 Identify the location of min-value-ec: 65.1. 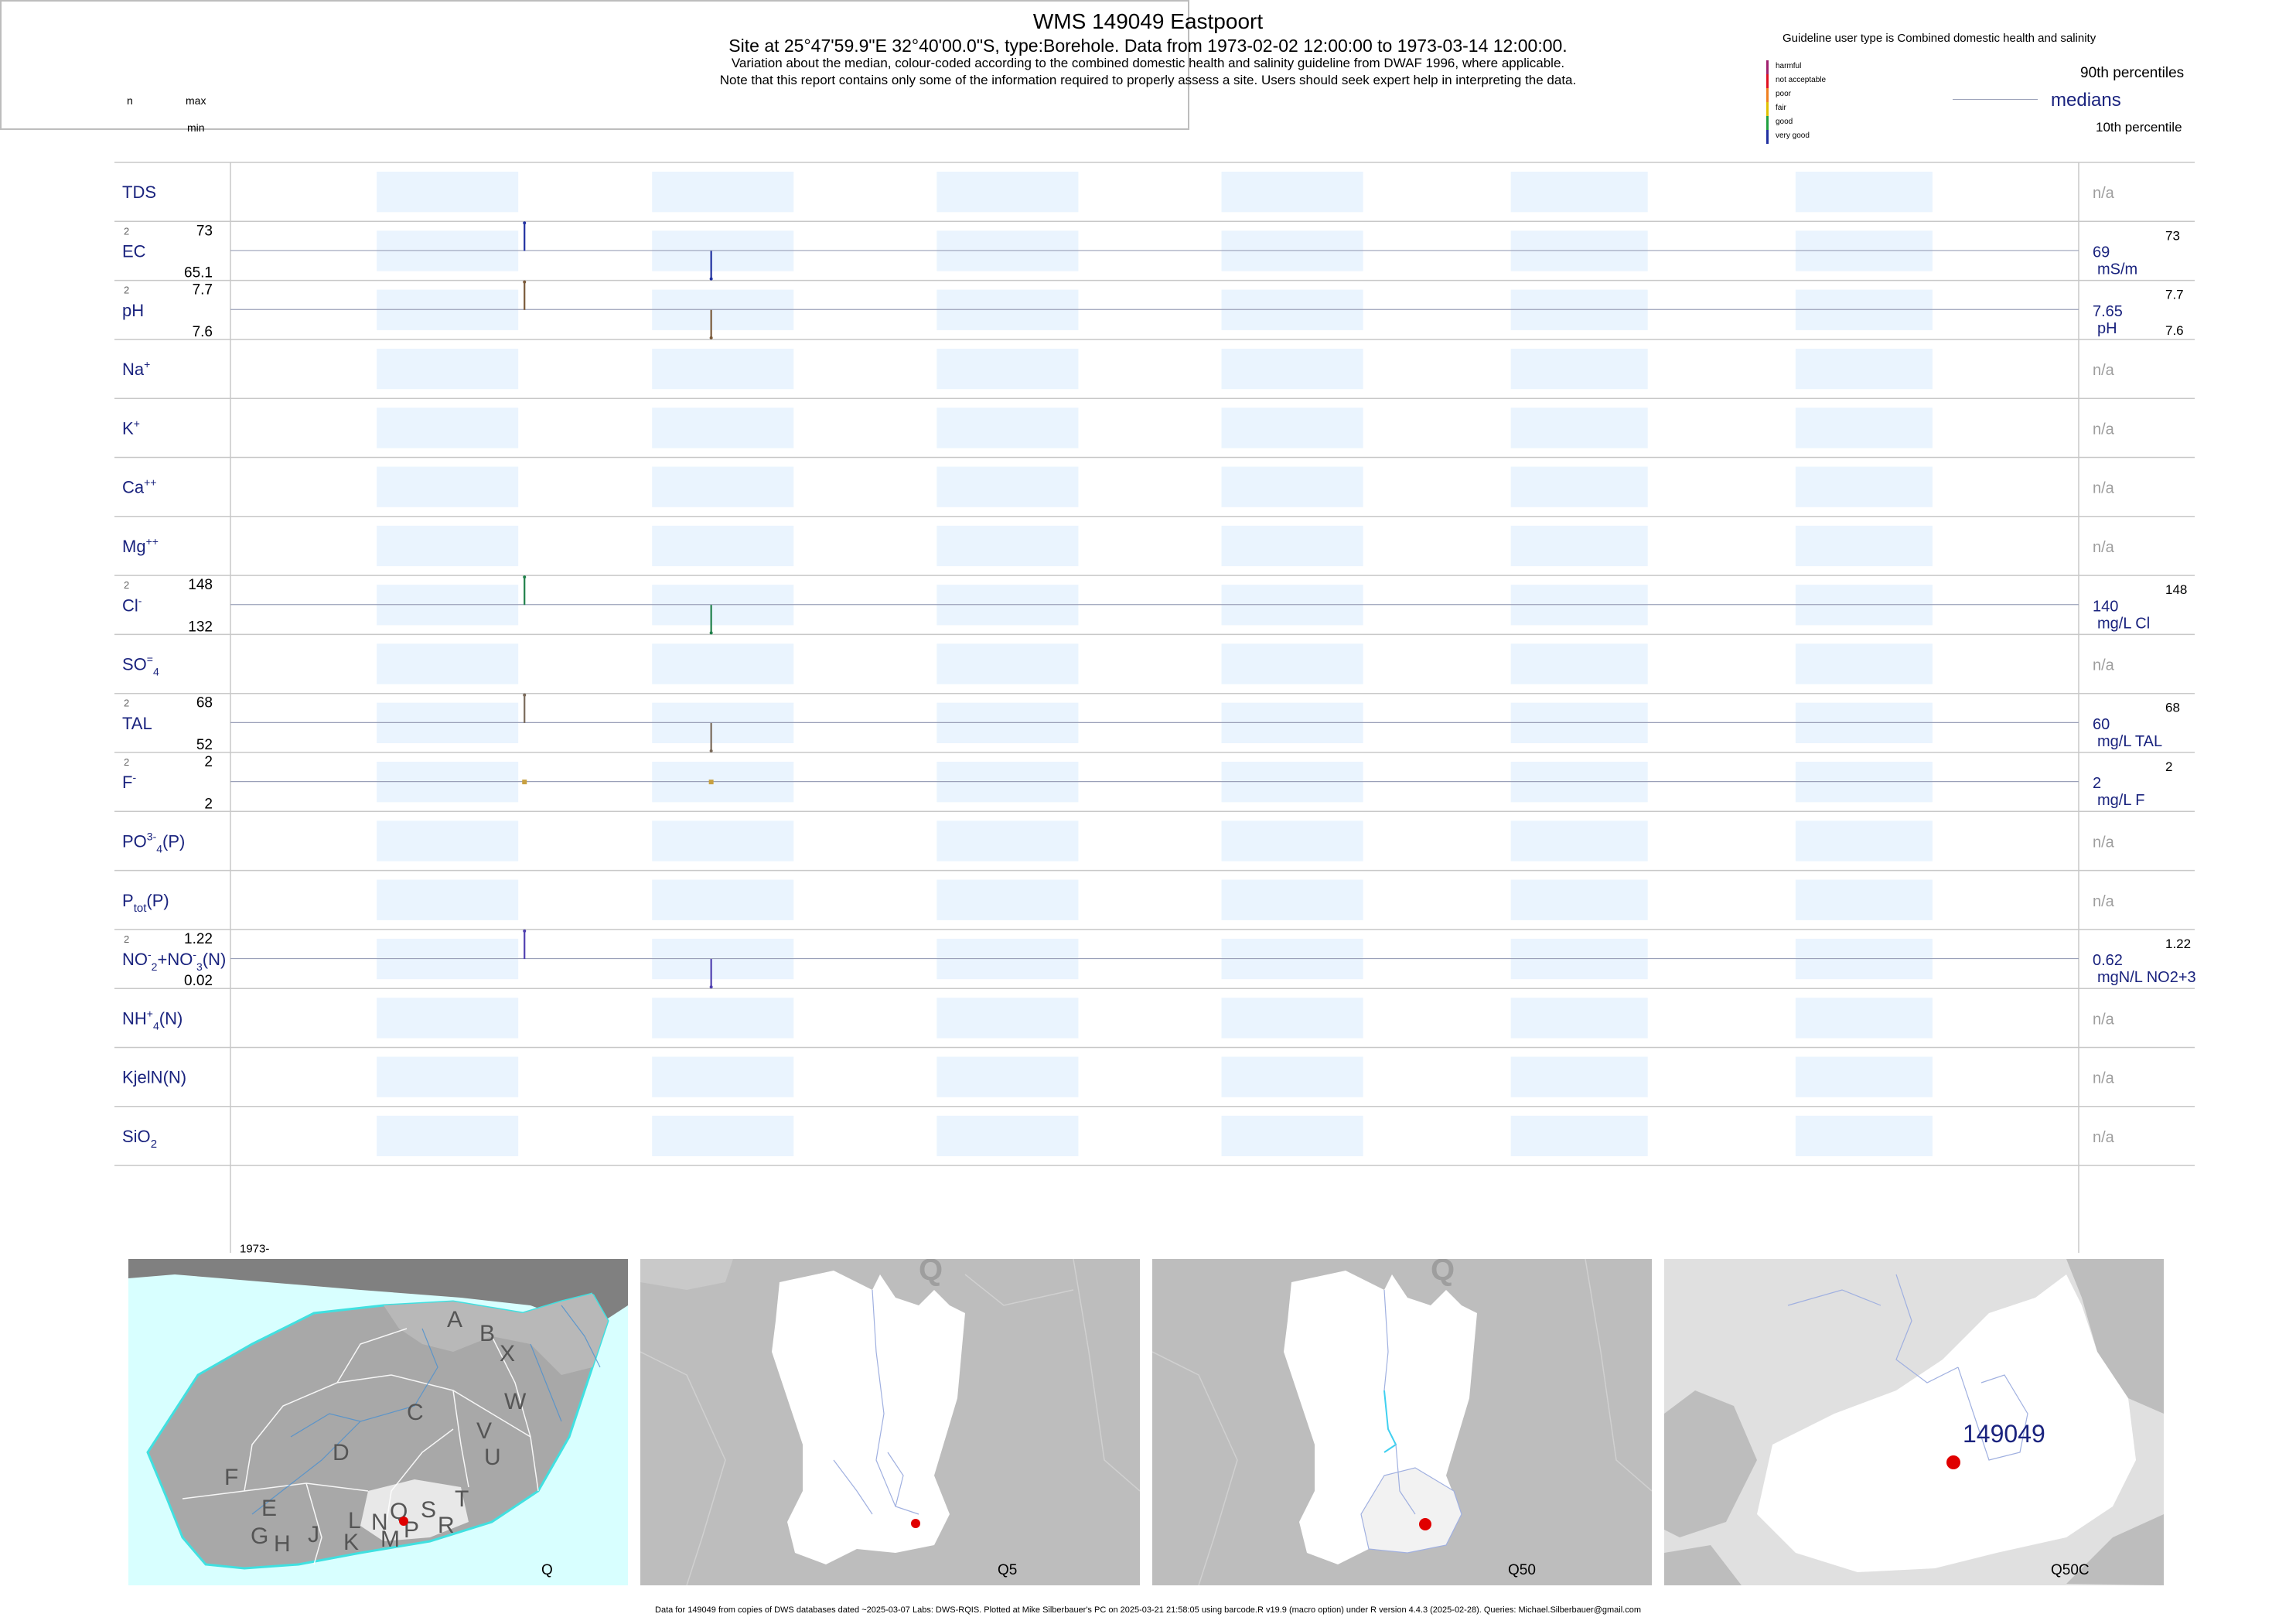
(198, 273).